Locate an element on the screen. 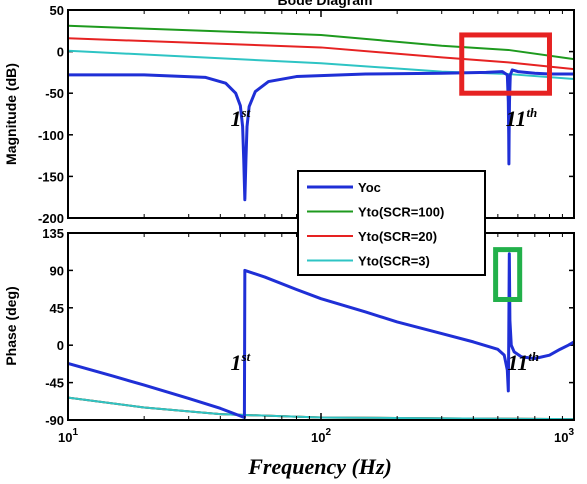 Image resolution: width=587 pixels, height=484 pixels. magnitude-highlight-box is located at coordinates (505, 64).